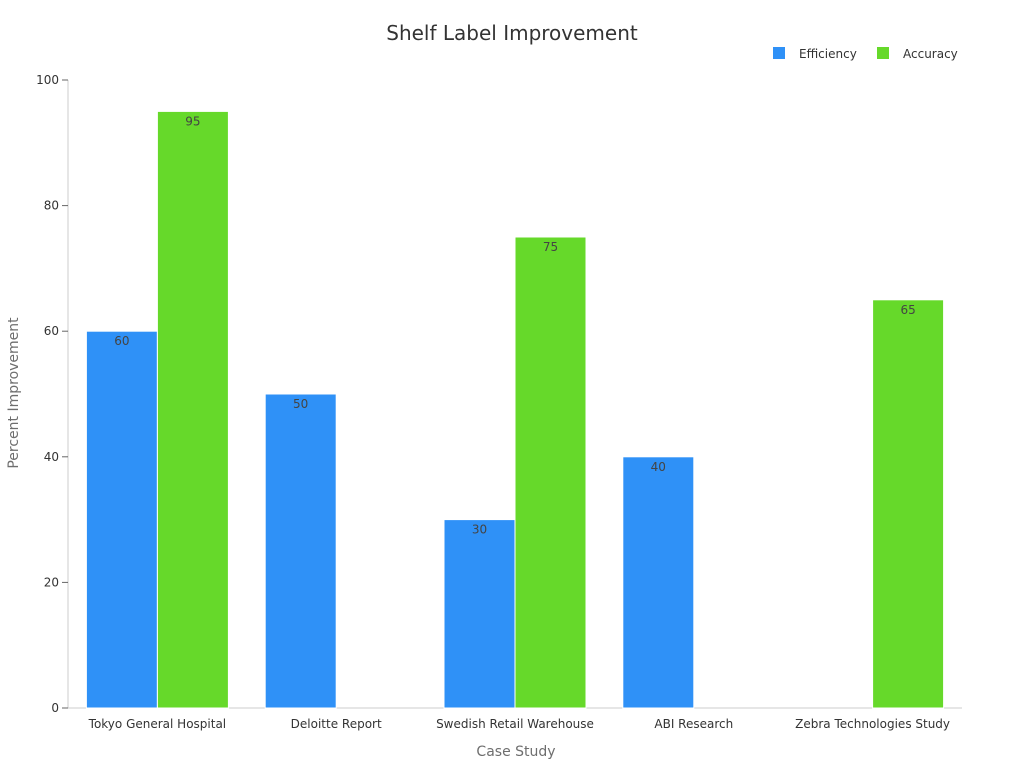 Image resolution: width=1024 pixels, height=768 pixels. What do you see at coordinates (550, 247) in the screenshot?
I see `data-label-accuracy-swedish-retail-warehouse: 75` at bounding box center [550, 247].